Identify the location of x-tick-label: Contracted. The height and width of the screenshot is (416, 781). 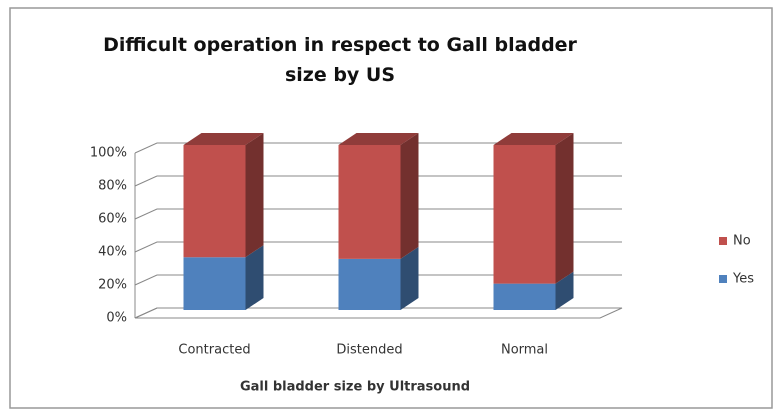
(214, 350).